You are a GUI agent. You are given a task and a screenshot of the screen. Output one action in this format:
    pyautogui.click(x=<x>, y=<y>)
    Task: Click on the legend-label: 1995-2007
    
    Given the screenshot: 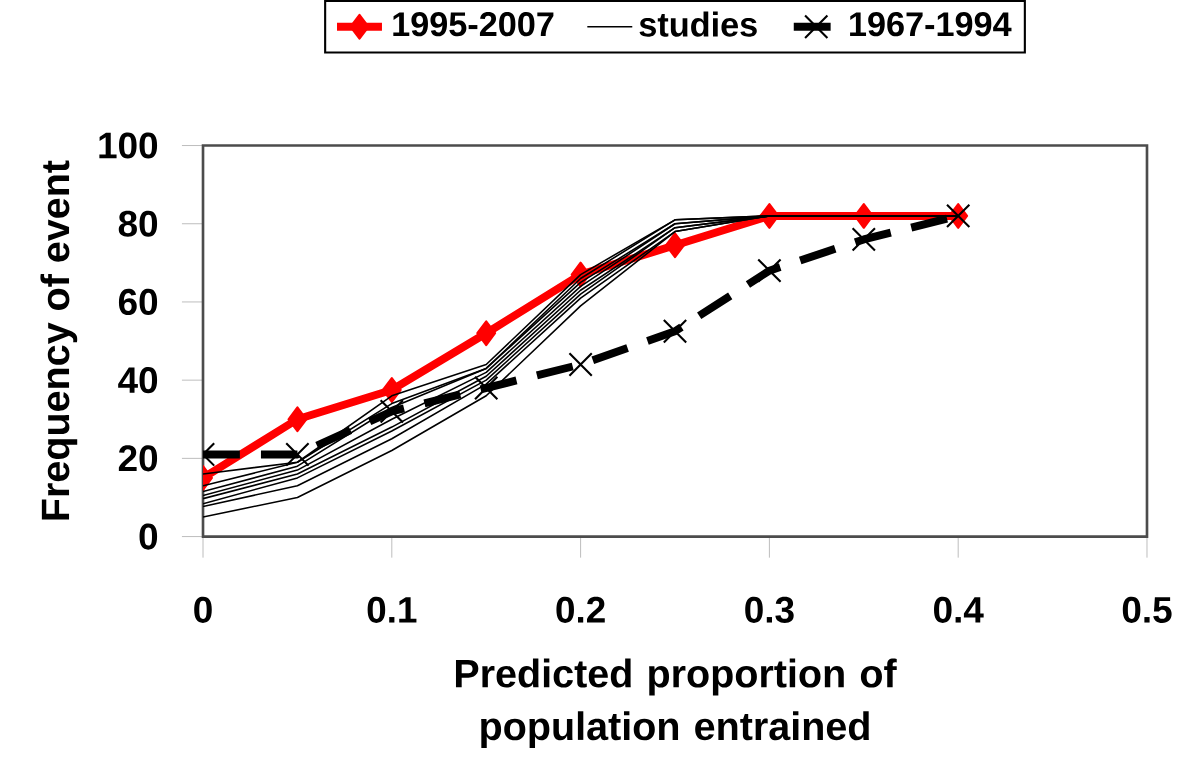 What is the action you would take?
    pyautogui.click(x=473, y=24)
    